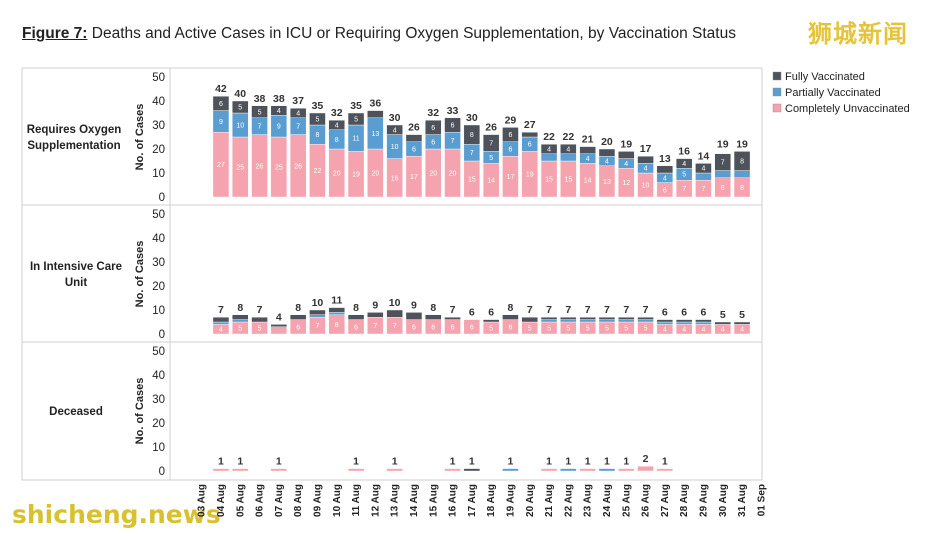  What do you see at coordinates (158, 263) in the screenshot?
I see `y-tick-label: 30` at bounding box center [158, 263].